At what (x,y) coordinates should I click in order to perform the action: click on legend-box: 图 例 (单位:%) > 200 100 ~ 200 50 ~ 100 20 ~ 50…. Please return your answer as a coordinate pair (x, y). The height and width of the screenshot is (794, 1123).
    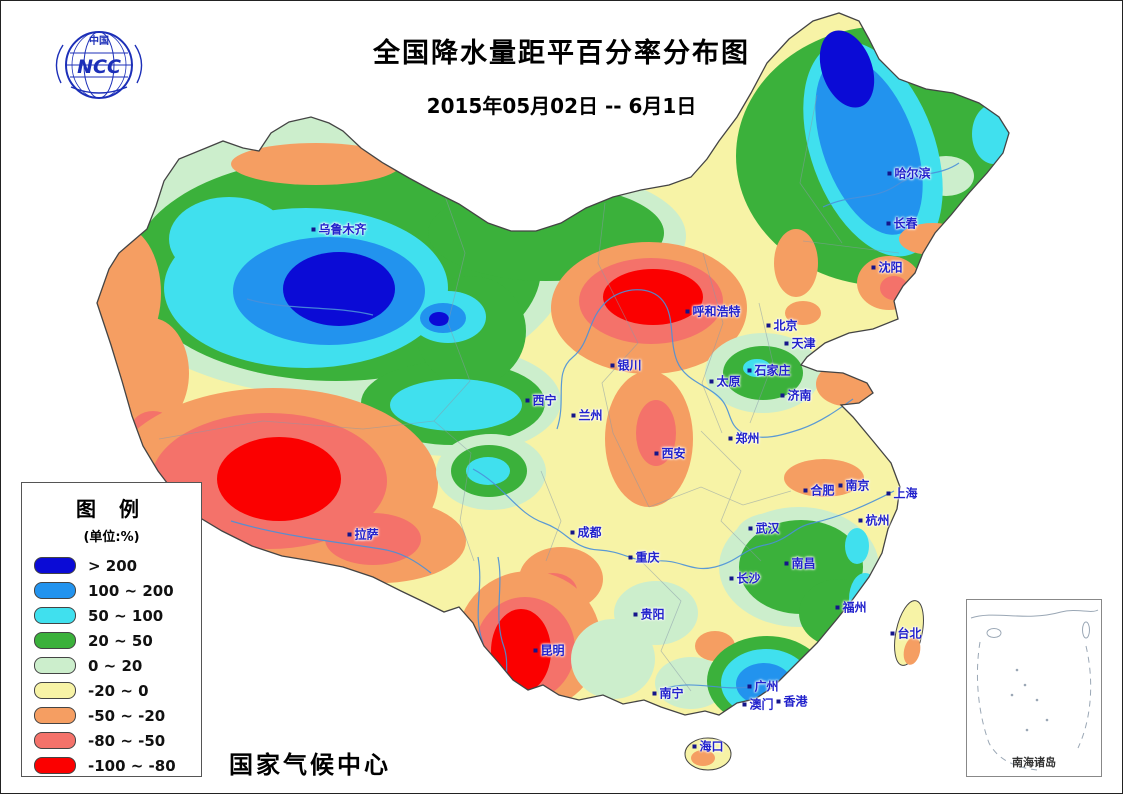
    Looking at the image, I should click on (111, 629).